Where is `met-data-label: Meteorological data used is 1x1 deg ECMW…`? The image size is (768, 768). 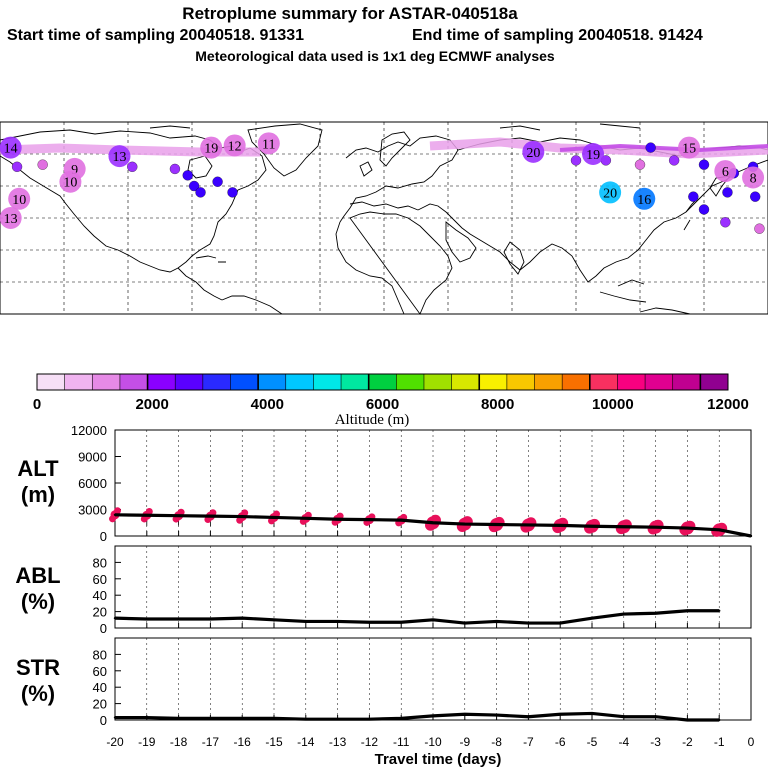 met-data-label: Meteorological data used is 1x1 deg ECMW… is located at coordinates (375, 56).